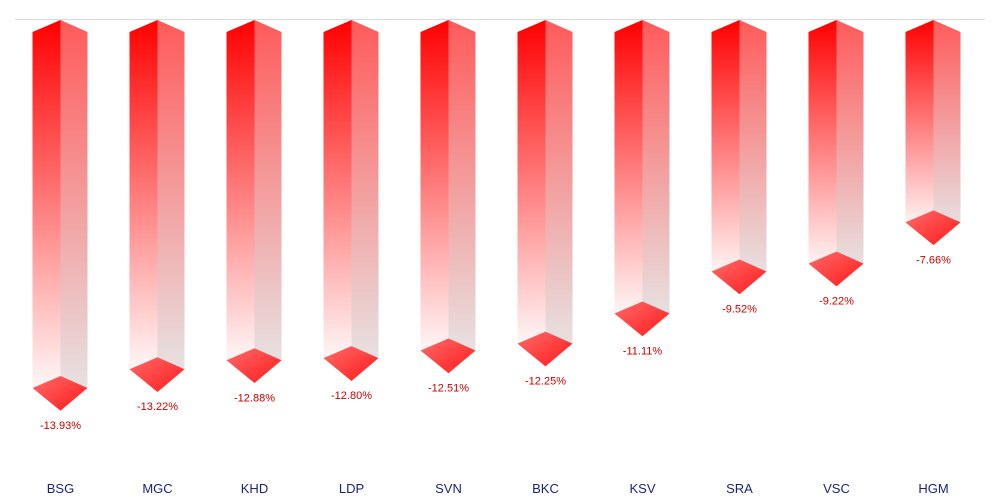 The width and height of the screenshot is (1001, 500). I want to click on x-tick-label: KSV, so click(642, 488).